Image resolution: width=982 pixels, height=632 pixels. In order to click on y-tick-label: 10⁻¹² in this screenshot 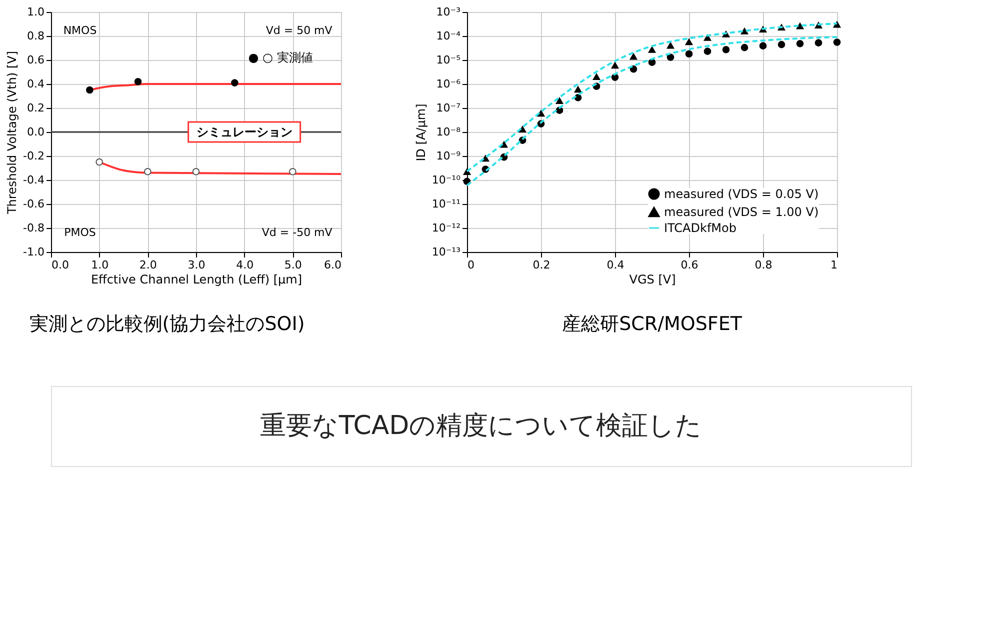, I will do `click(446, 228)`.